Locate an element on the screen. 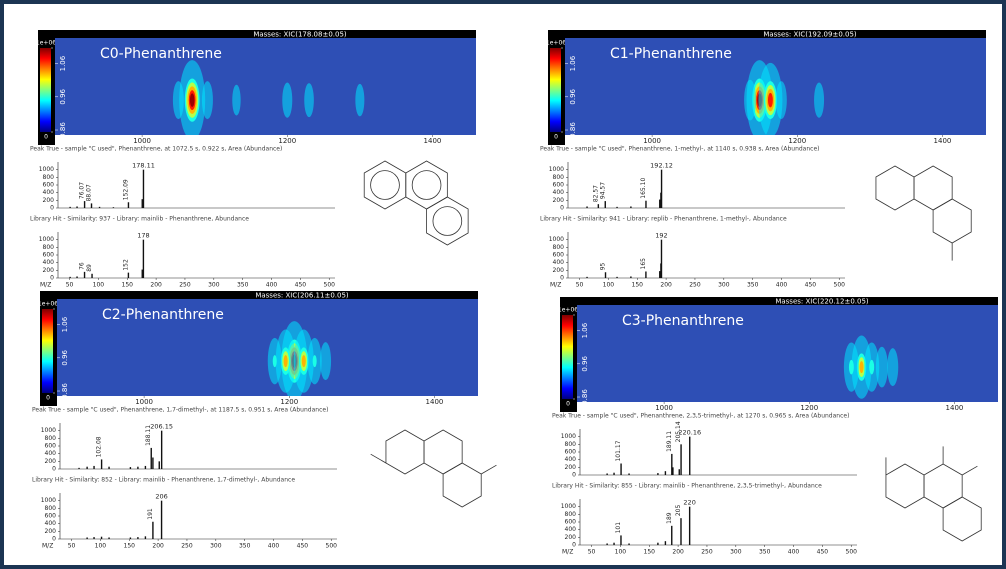 The height and width of the screenshot is (569, 1006). y-tick-label: 200 is located at coordinates (559, 270).